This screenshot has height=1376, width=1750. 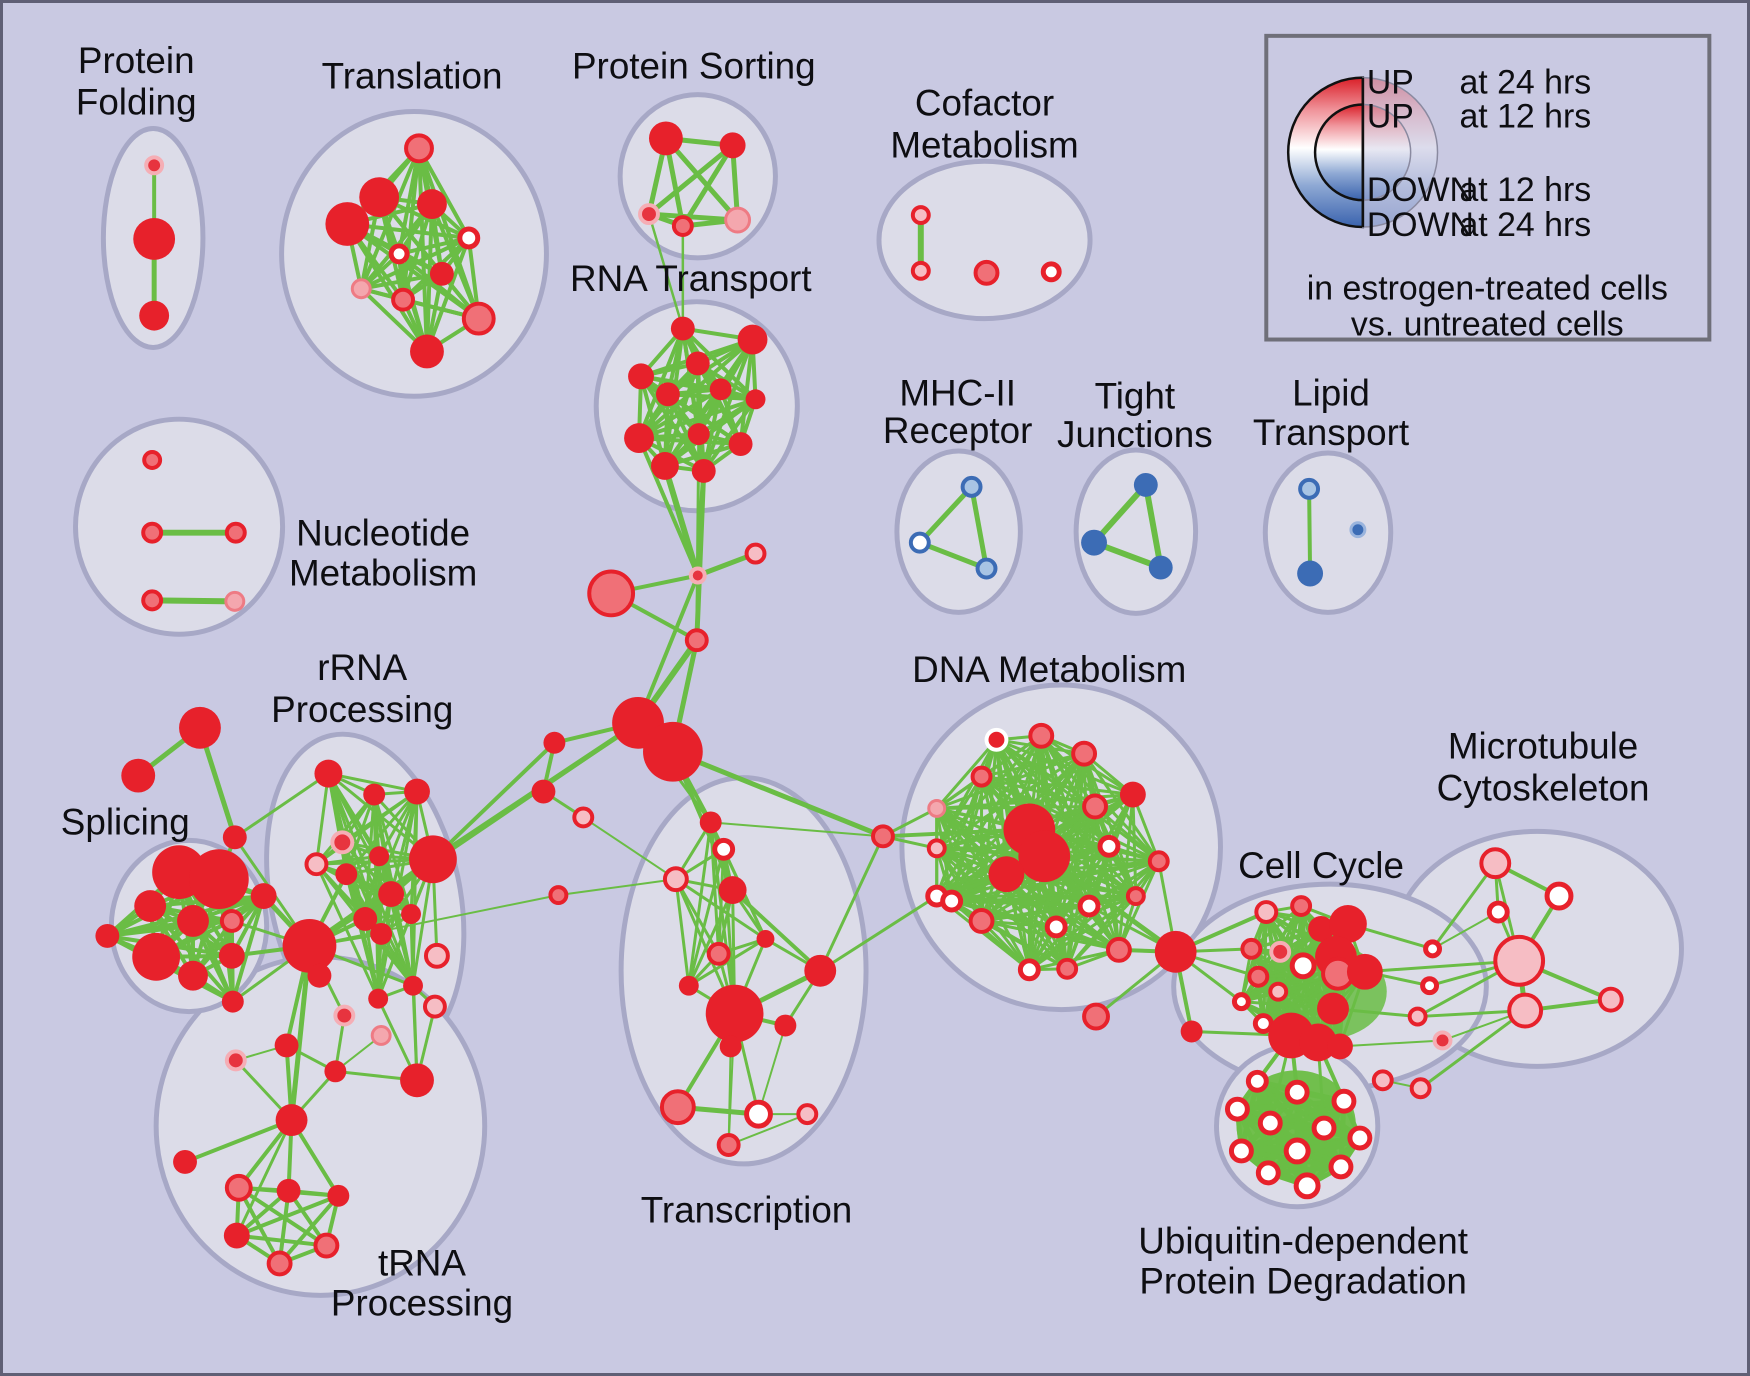 I want to click on edge-d21-d24, so click(x=1009, y=935).